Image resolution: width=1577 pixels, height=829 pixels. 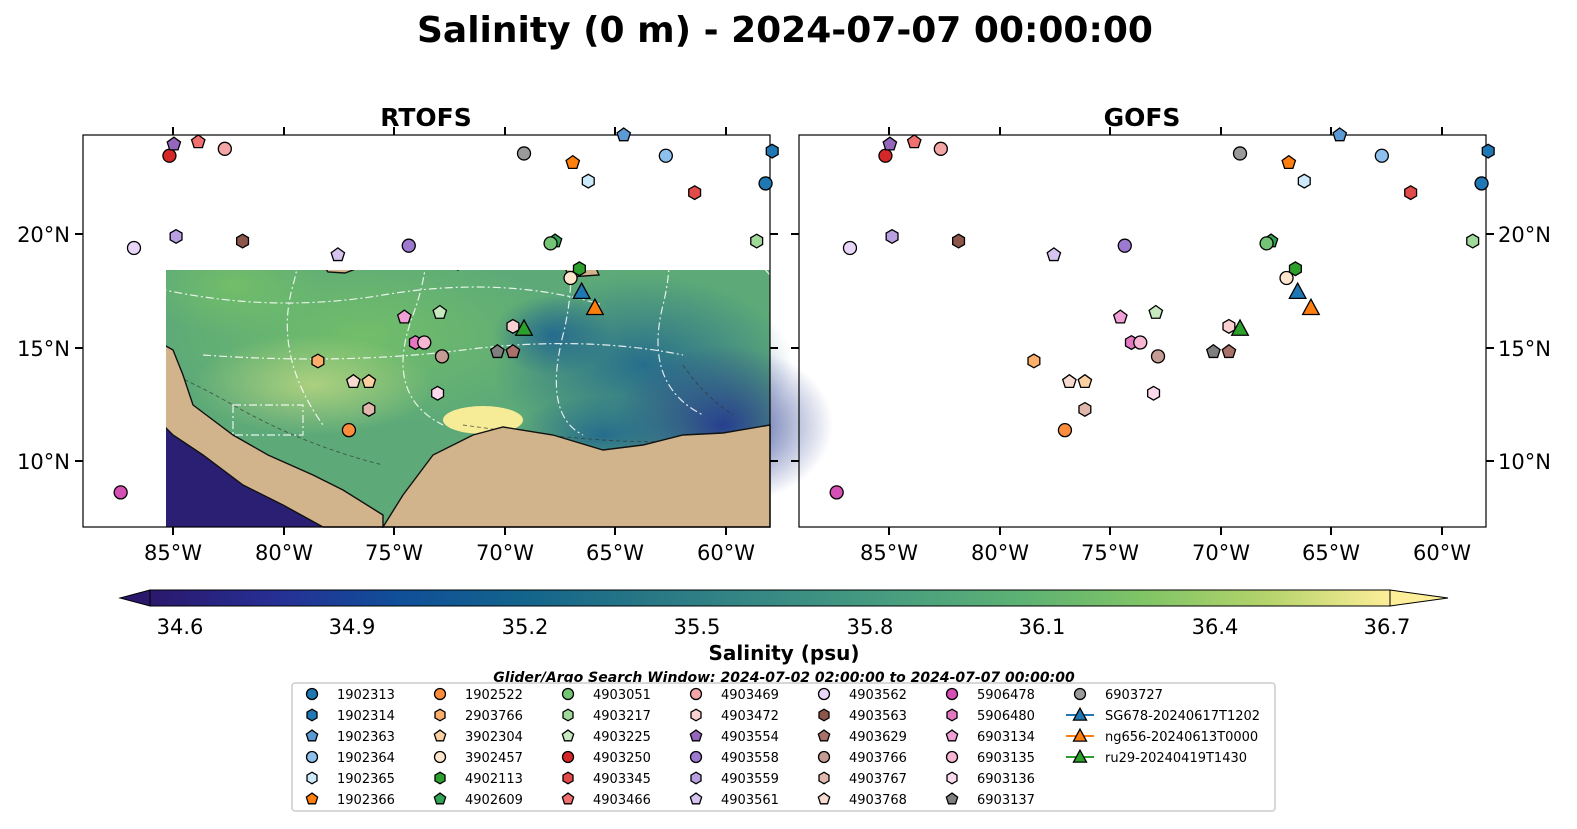 I want to click on legend-entry: 4903472, so click(x=734, y=716).